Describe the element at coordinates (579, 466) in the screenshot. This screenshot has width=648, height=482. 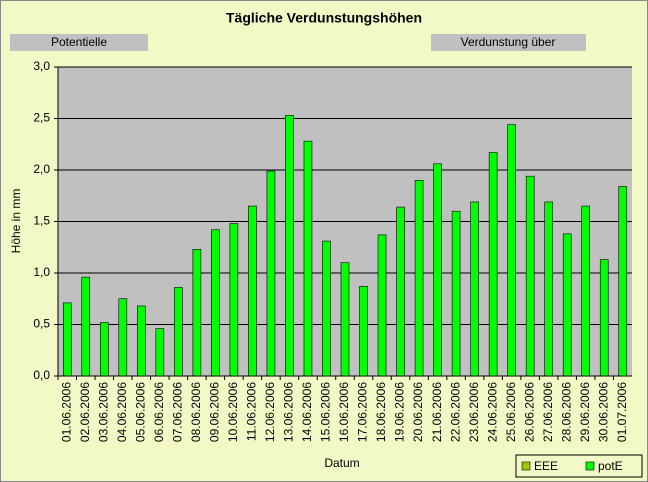
I see `legend` at that location.